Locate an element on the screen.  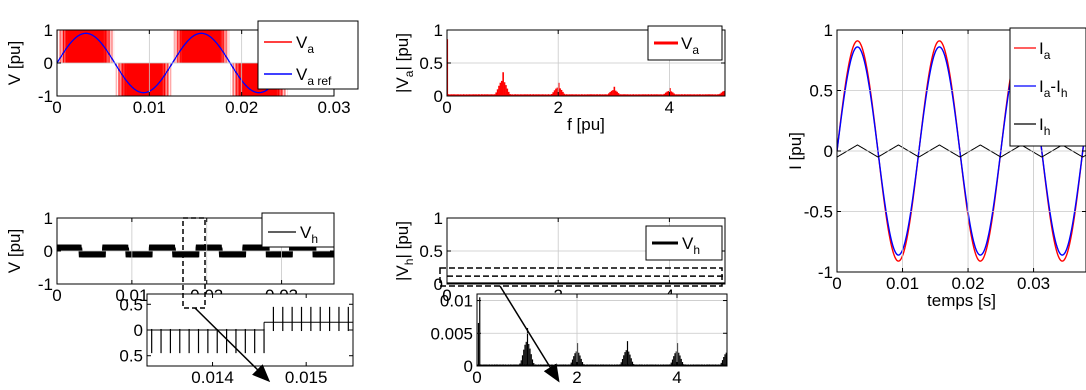
zoom-box-spectrum is located at coordinates (581, 277).